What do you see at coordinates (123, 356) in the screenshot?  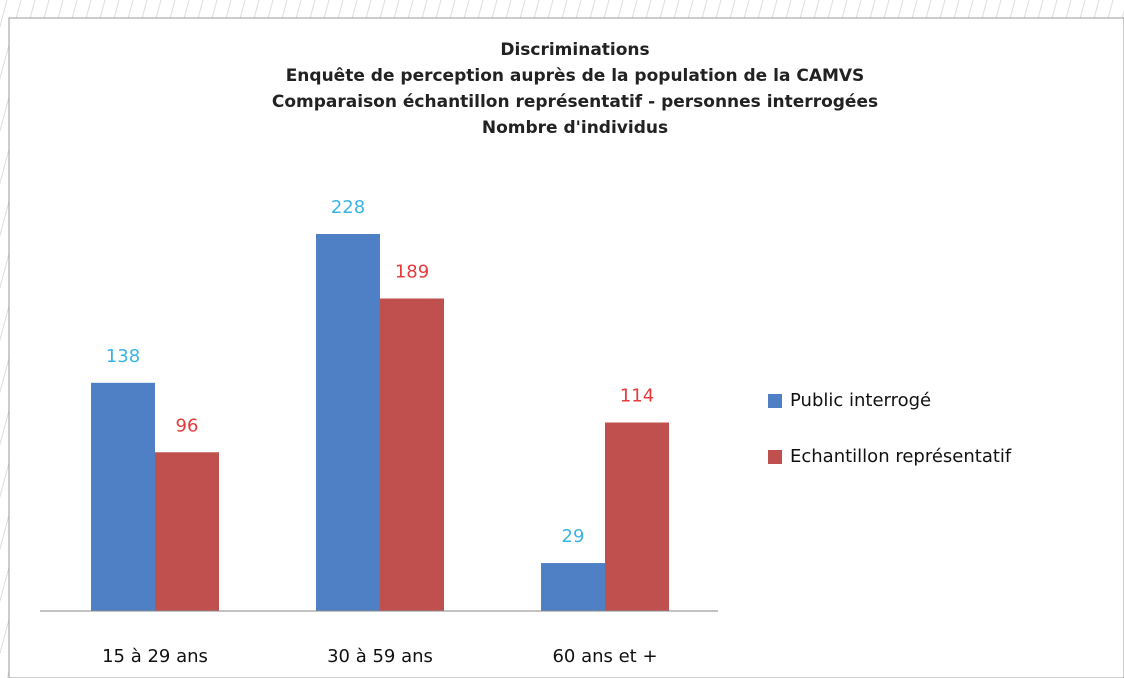 I see `data-label: 138` at bounding box center [123, 356].